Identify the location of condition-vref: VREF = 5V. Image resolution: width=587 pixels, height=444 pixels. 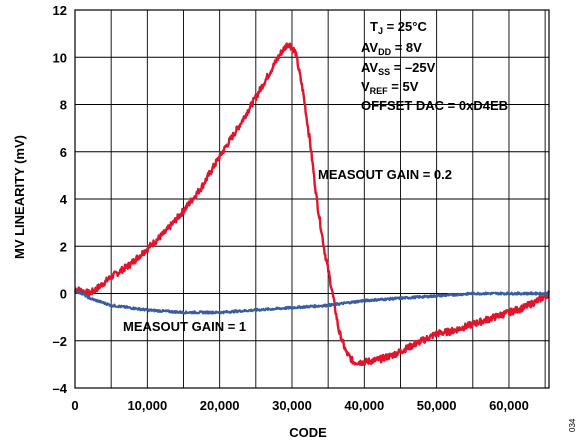
(390, 87).